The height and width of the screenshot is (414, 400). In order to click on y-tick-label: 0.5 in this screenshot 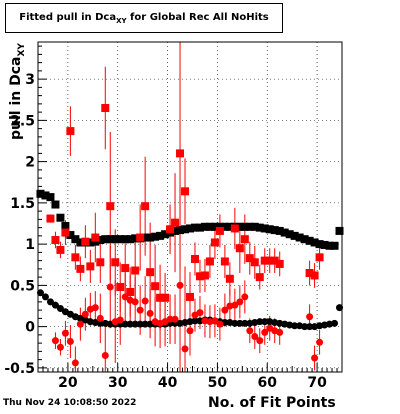, I will do `click(22, 286)`.